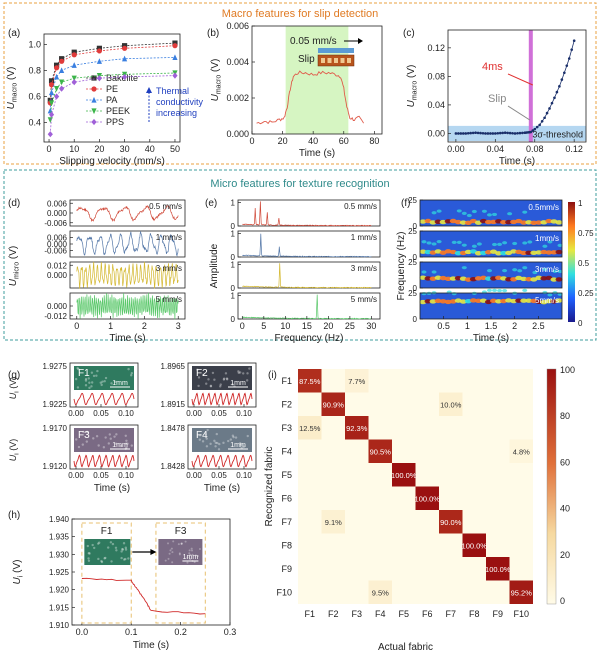  What do you see at coordinates (104, 378) in the screenshot?
I see `panel-g-F1-texture-photo` at bounding box center [104, 378].